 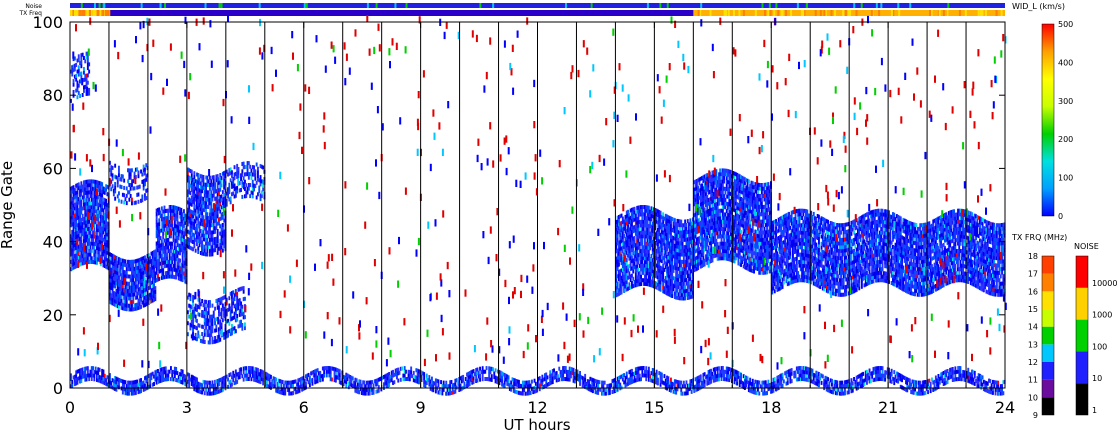 What do you see at coordinates (100, 13) in the screenshot?
I see `txfreq-bar-segment` at bounding box center [100, 13].